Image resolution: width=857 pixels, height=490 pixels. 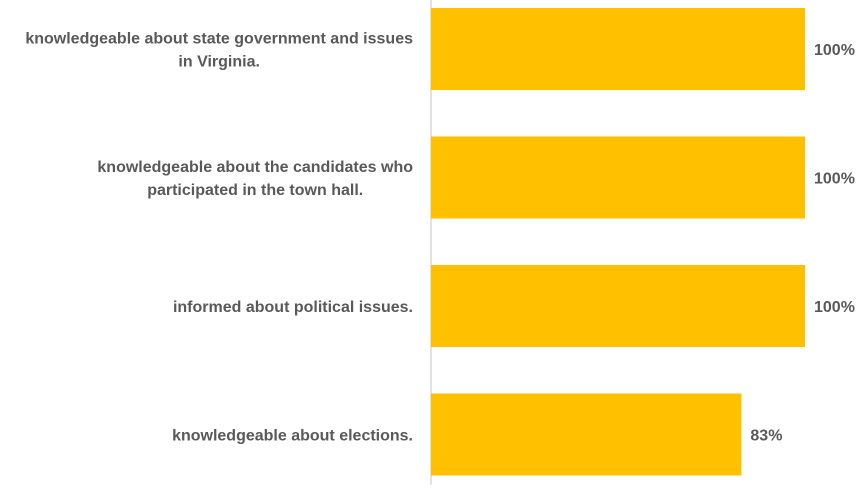 I want to click on value-label-3: 100%, so click(x=834, y=307).